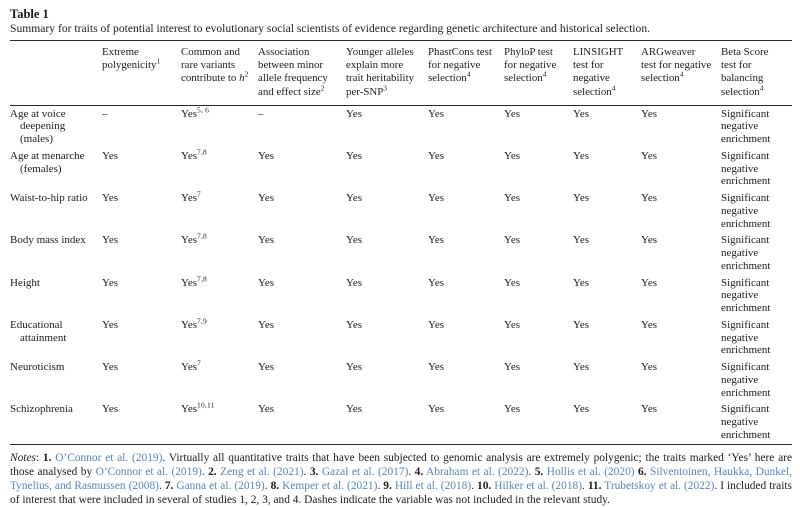 Image resolution: width=800 pixels, height=507 pixels. Describe the element at coordinates (206, 405) in the screenshot. I see `footnote-marker: 10,11` at that location.